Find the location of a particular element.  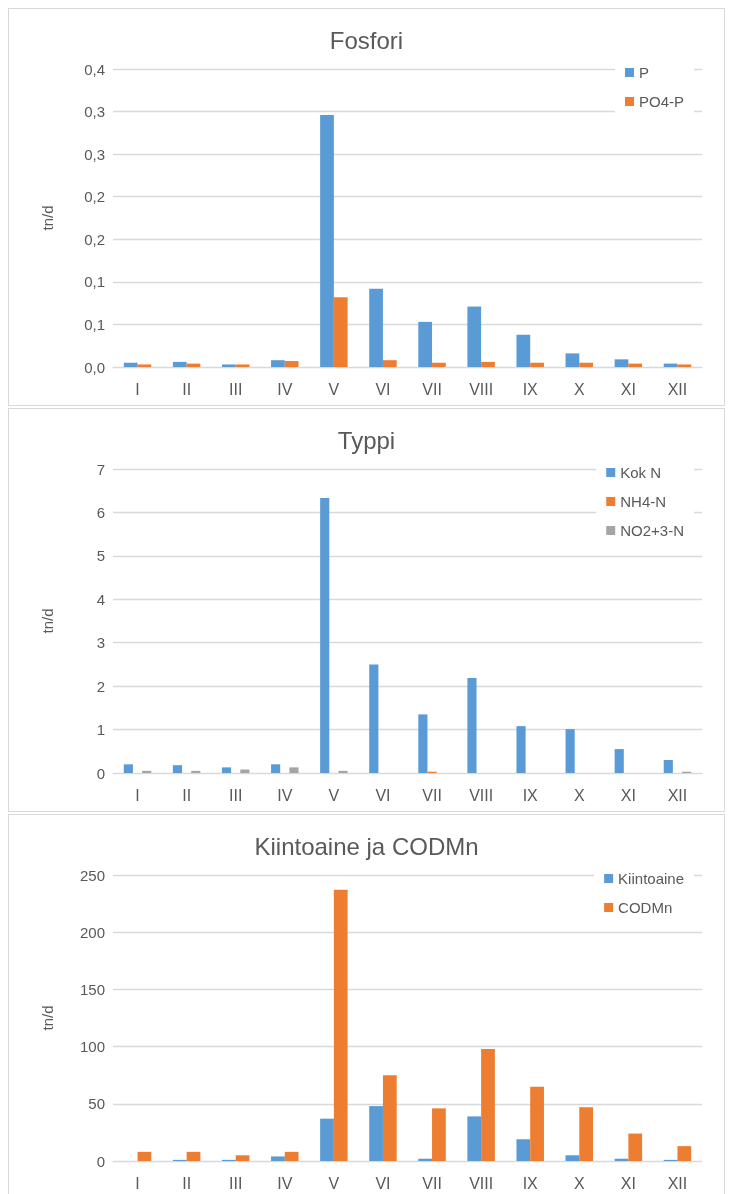

y-tick-label: 3 is located at coordinates (100, 643).